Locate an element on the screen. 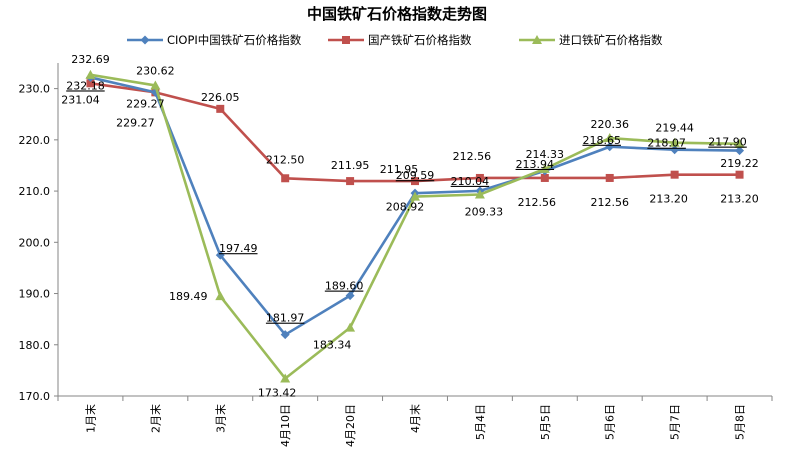 This screenshot has height=457, width=794. x-tick-label: 5月5日 is located at coordinates (545, 422).